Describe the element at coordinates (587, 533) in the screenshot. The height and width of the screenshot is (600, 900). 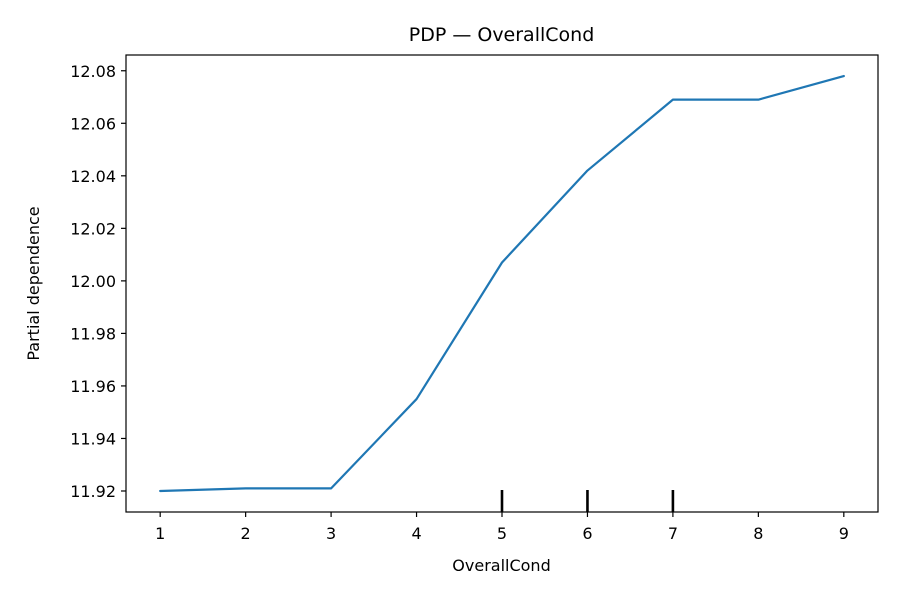
I see `x-tick-label: 6` at that location.